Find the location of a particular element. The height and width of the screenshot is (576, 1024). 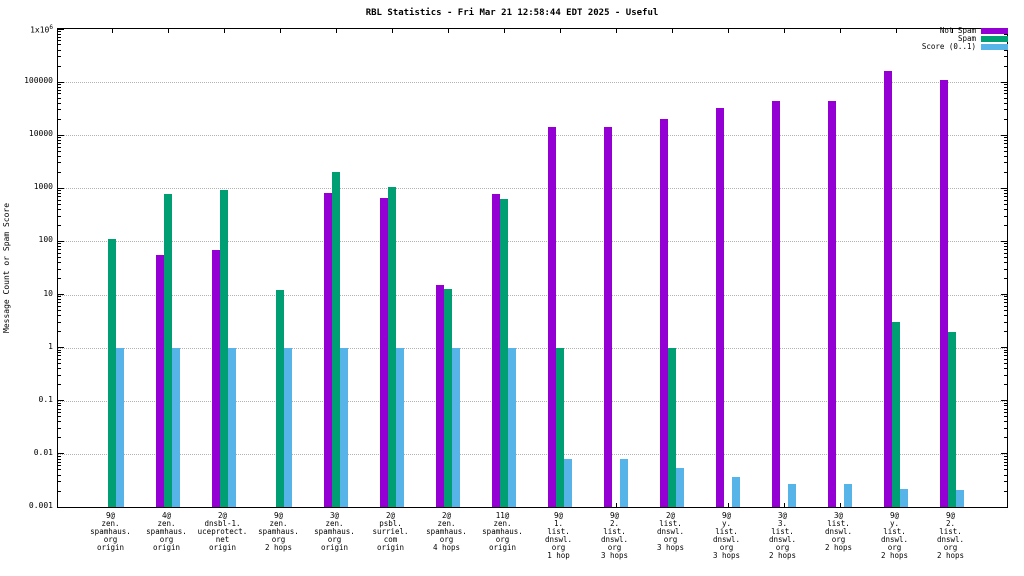

x-axis-label-line: list. is located at coordinates (558, 531).